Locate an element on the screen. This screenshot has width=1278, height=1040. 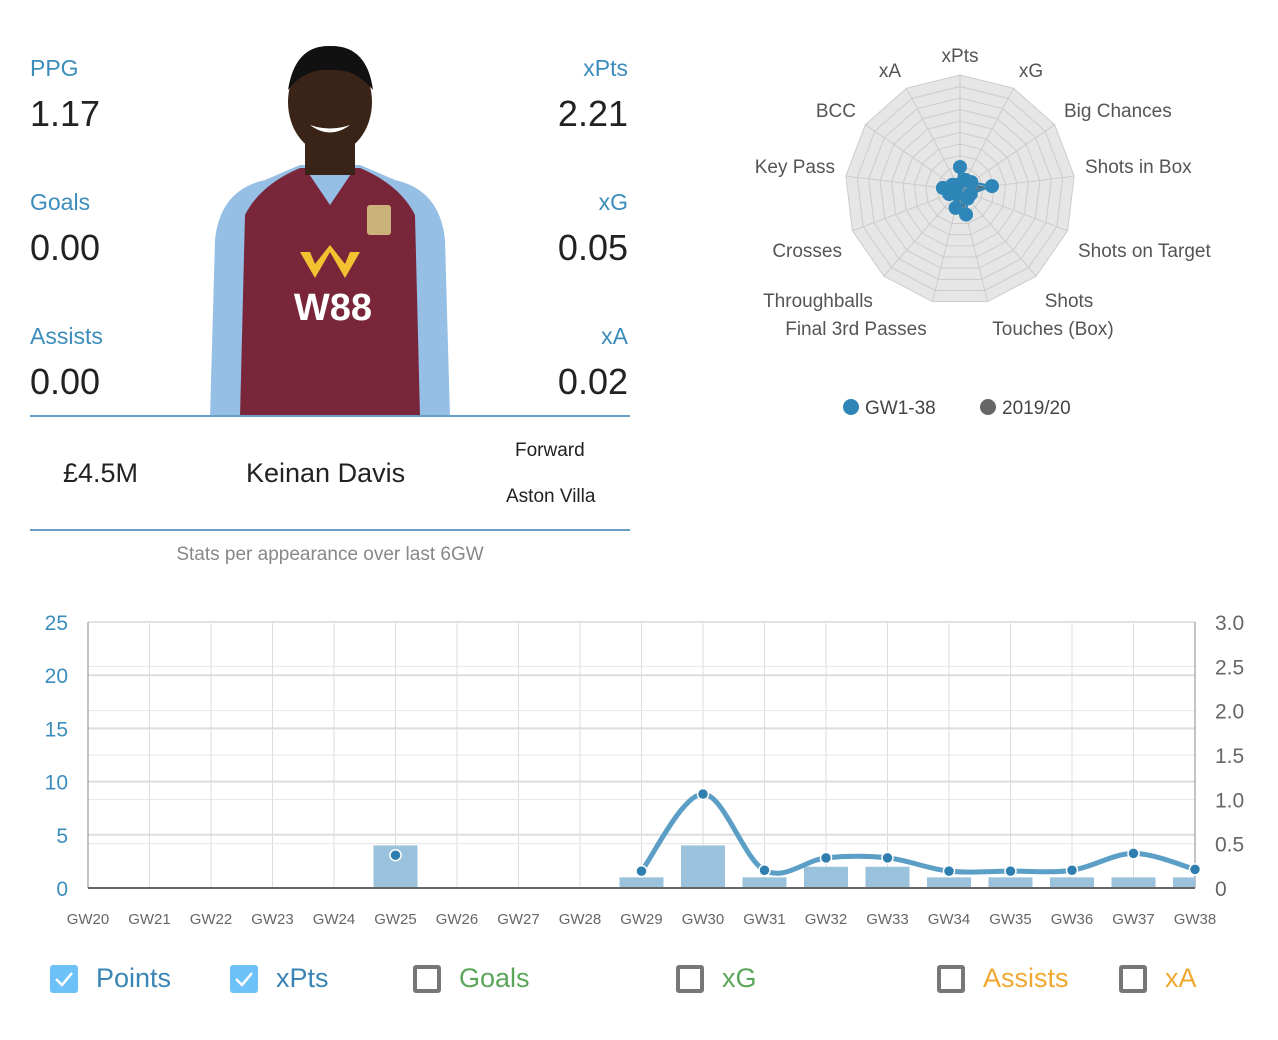
radar-axis-label: Shots is located at coordinates (1069, 301).